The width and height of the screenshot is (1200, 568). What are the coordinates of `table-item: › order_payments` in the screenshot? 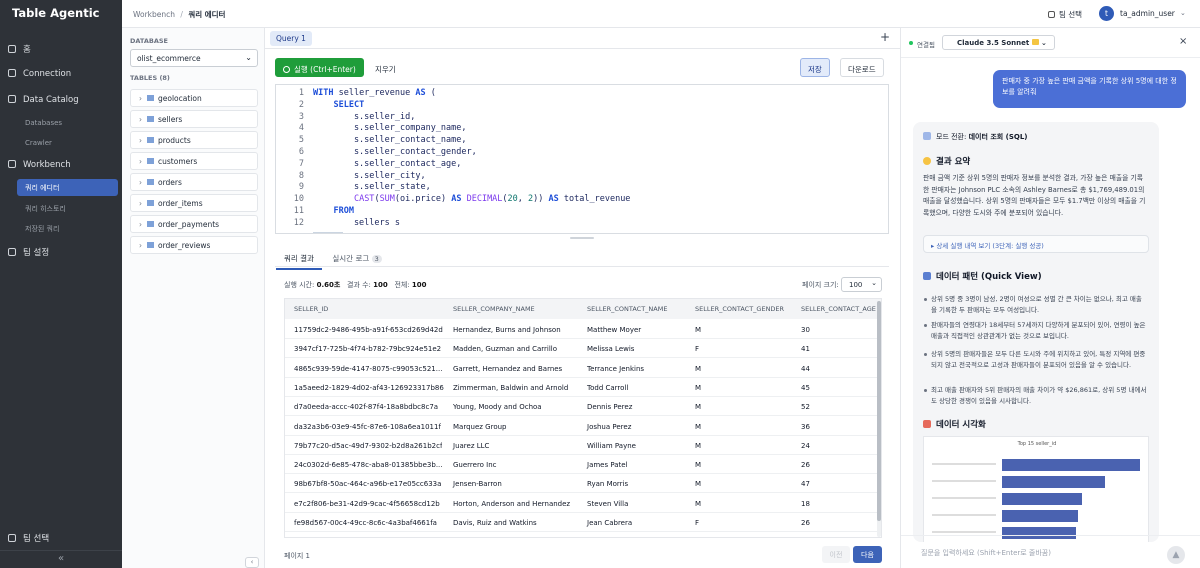 It's located at (194, 224).